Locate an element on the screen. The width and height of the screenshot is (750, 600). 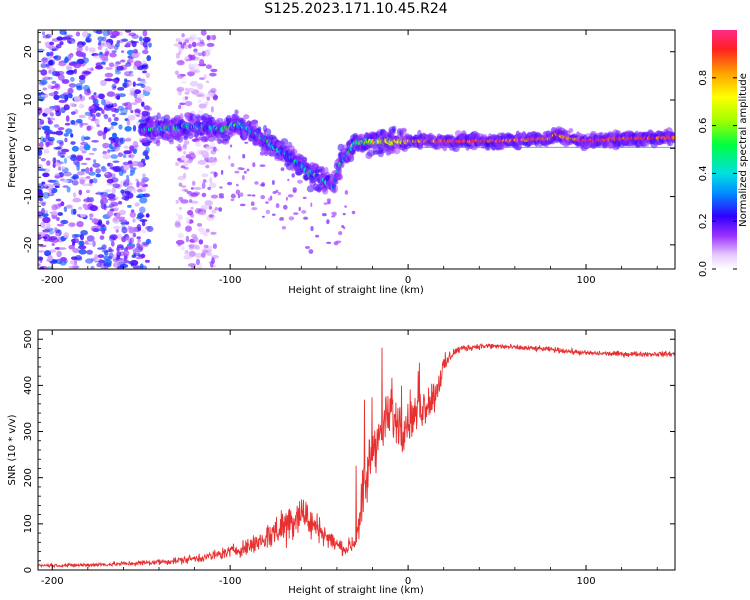
spectrogram-y-tick-label: -10 is located at coordinates (28, 196).